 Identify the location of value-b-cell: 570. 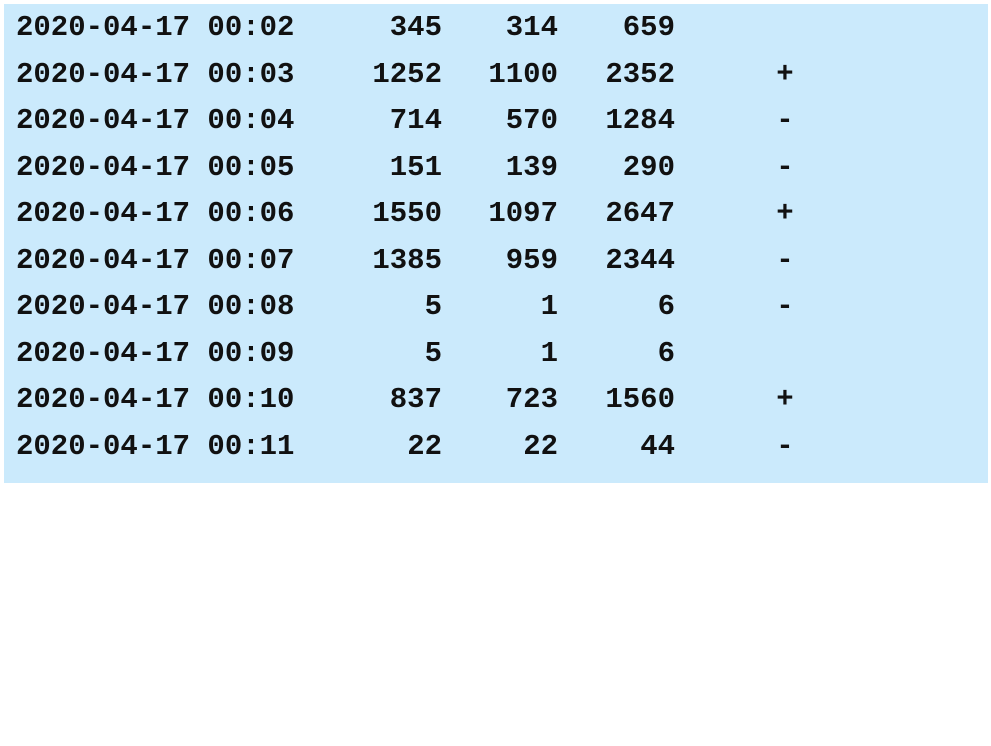
(531, 120).